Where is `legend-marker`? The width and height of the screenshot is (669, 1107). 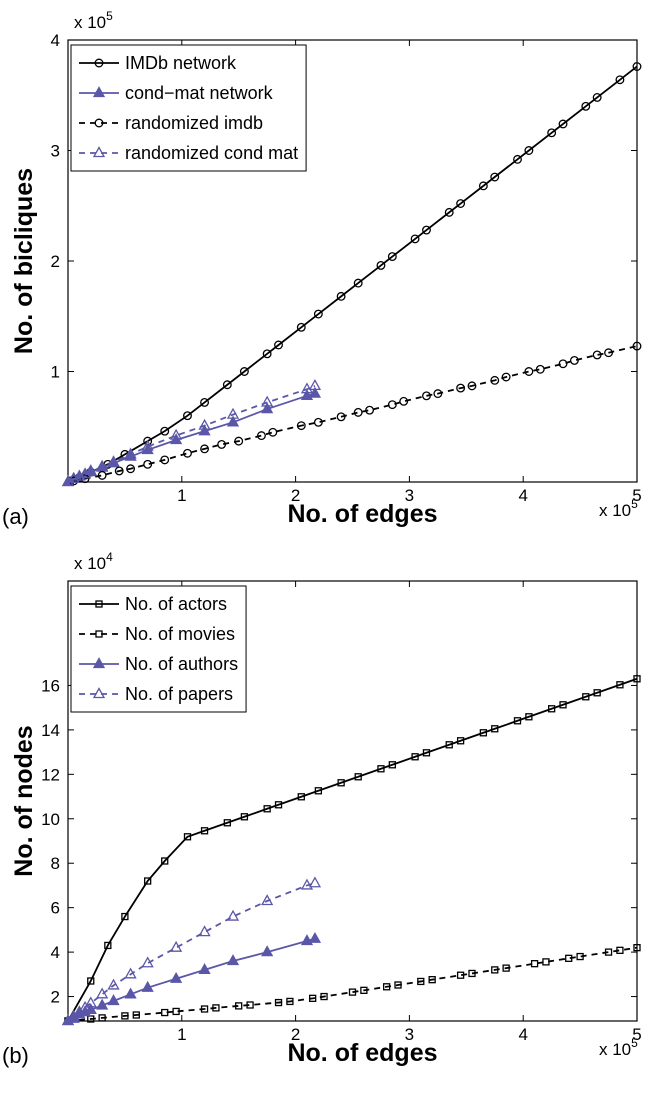
legend-marker is located at coordinates (99, 663).